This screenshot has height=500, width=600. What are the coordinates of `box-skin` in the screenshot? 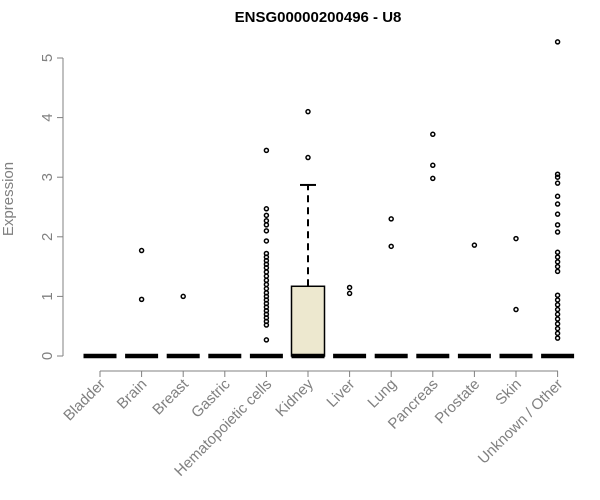 It's located at (516, 297).